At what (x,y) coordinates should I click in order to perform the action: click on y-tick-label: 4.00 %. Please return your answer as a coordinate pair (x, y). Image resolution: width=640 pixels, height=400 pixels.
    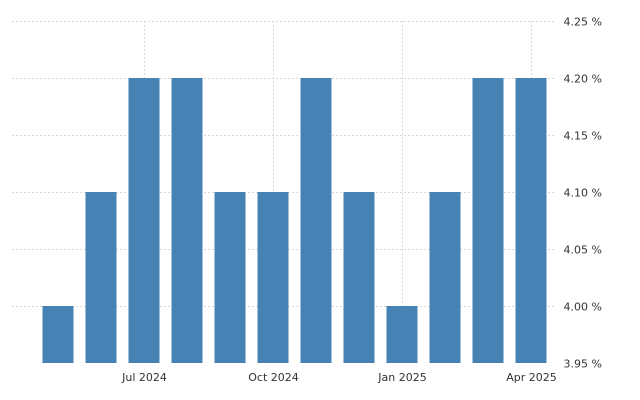
    Looking at the image, I should click on (583, 307).